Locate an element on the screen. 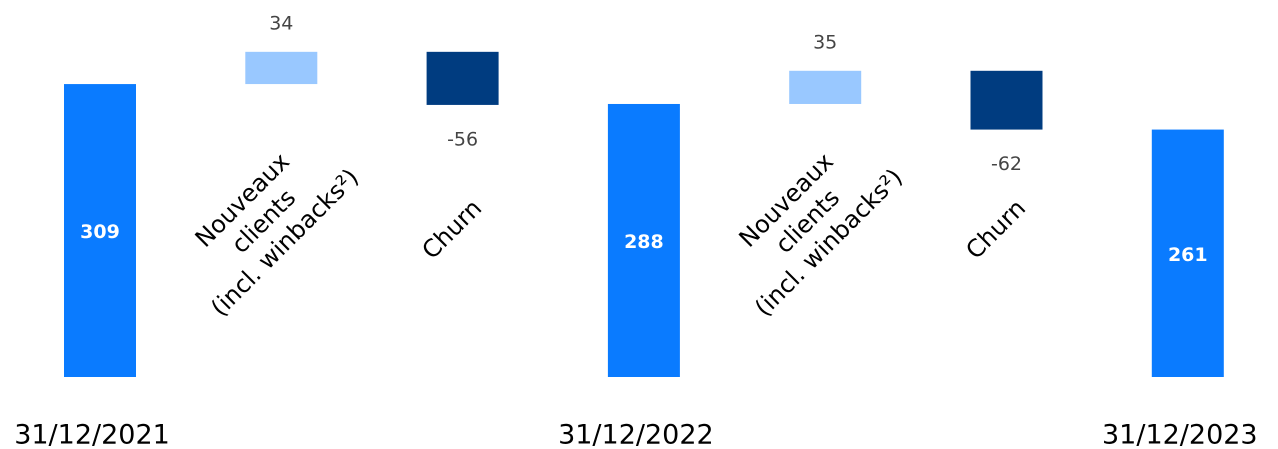  category-label: 31/12/2021 is located at coordinates (92, 434).